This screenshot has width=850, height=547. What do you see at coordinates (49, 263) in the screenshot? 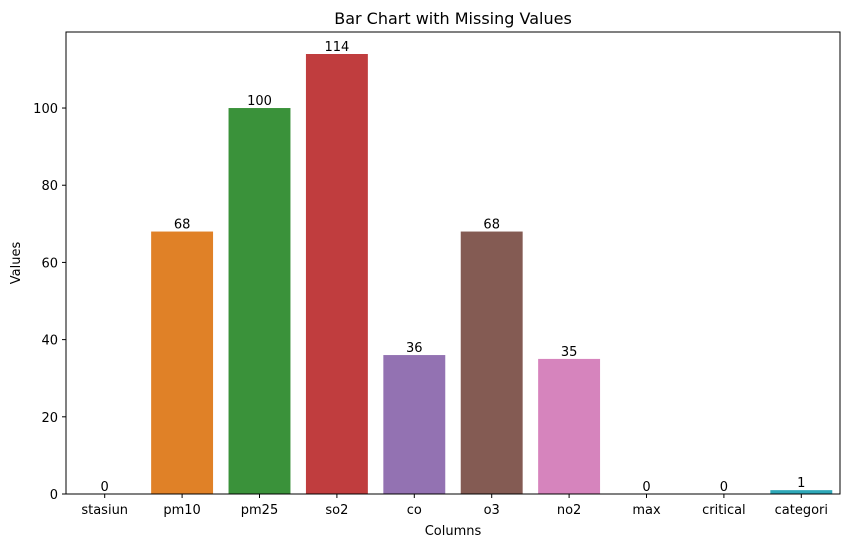
I see `y-tick-label: 60` at bounding box center [49, 263].